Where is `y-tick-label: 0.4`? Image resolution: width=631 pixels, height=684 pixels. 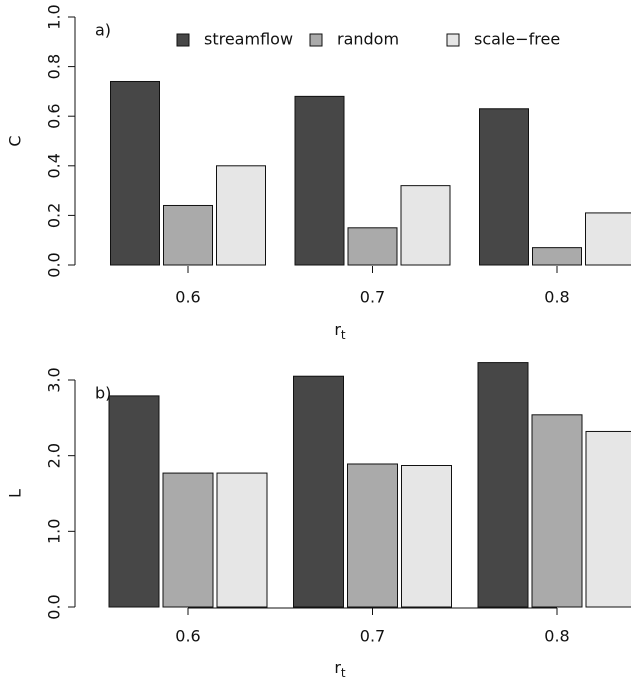 y-tick-label: 0.4 is located at coordinates (54, 165).